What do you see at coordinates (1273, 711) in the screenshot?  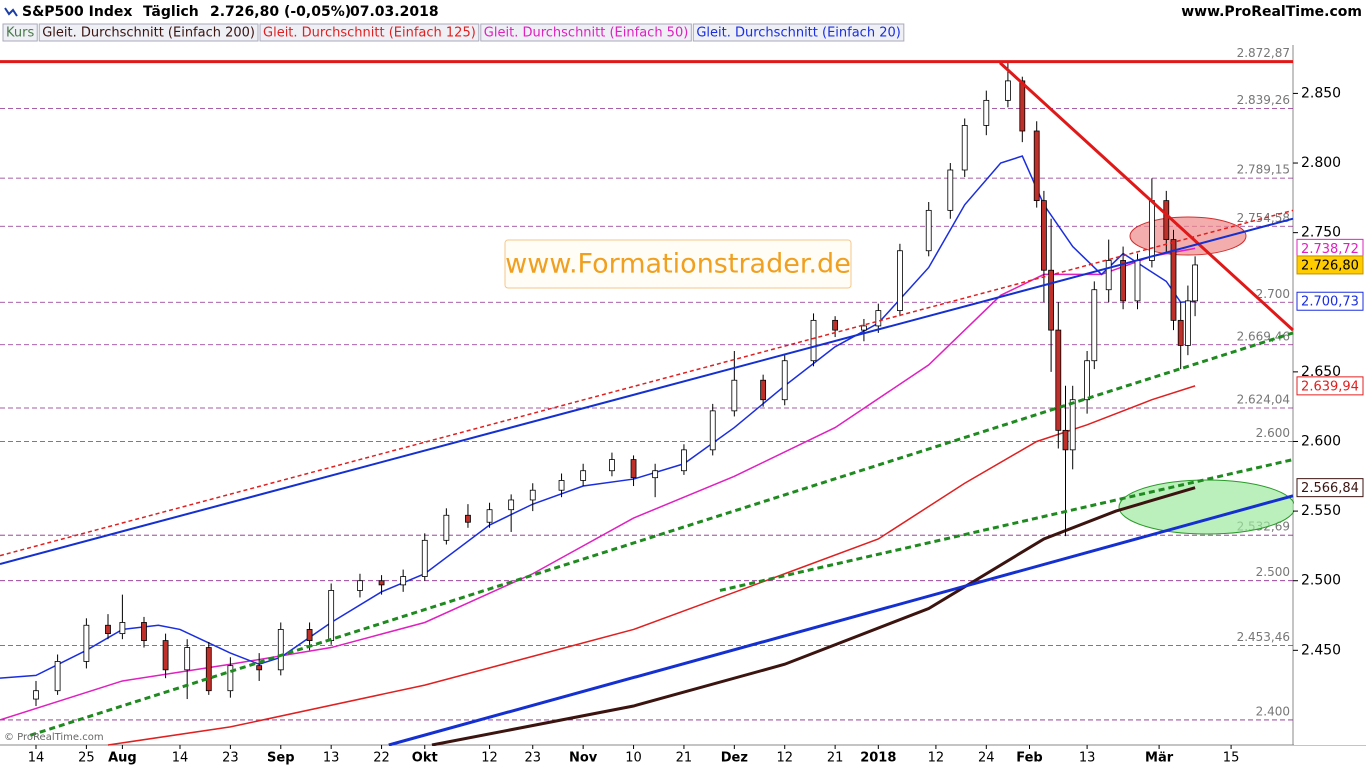 I see `level-label: 2.400` at bounding box center [1273, 711].